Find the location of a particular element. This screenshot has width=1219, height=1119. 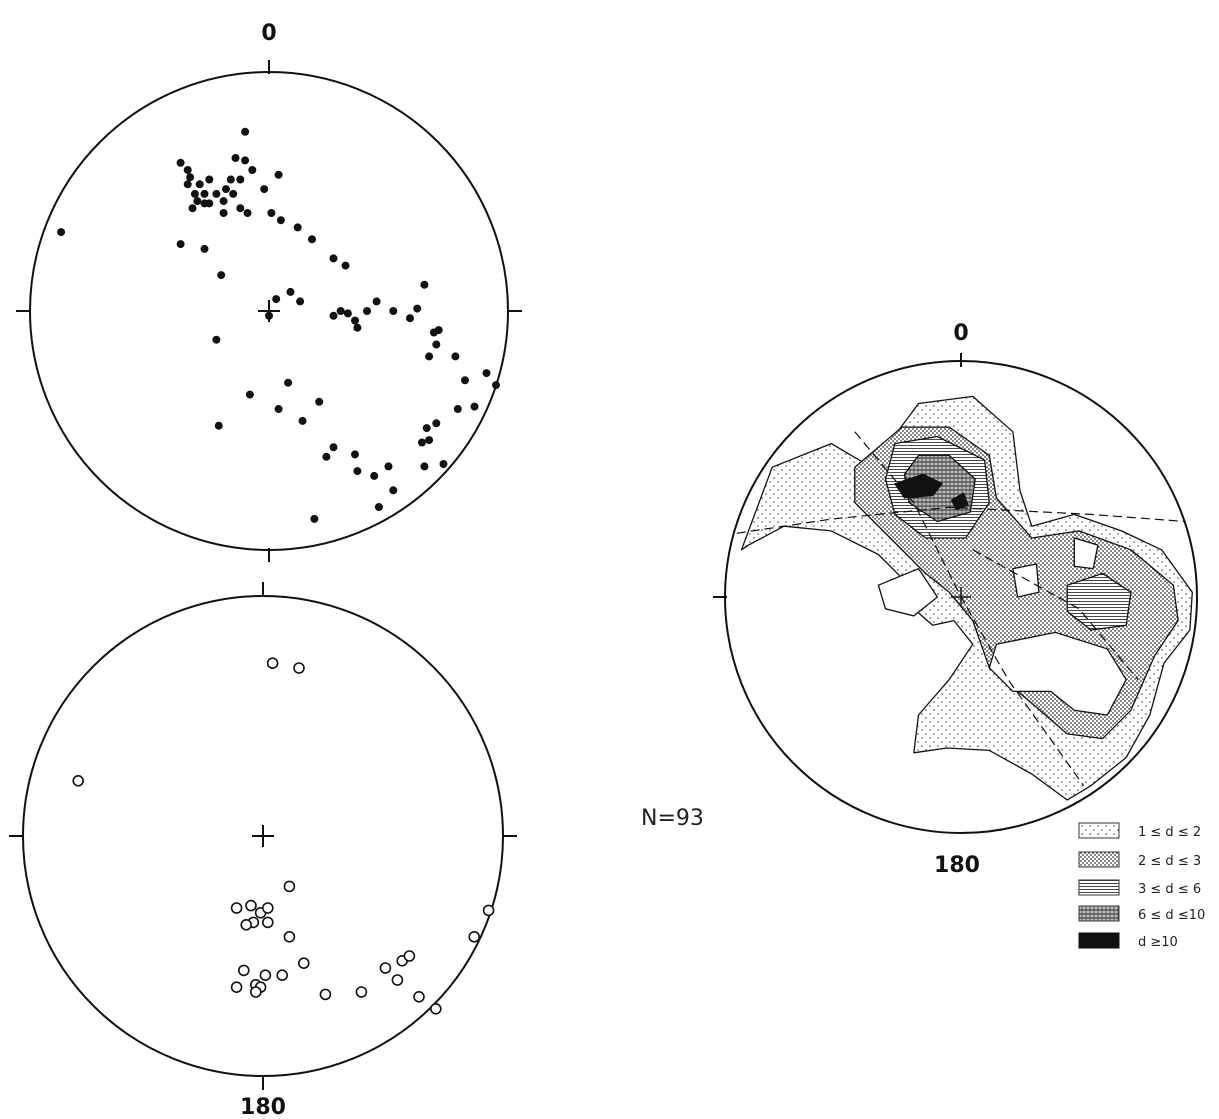

legend-label: 1 ≤ d ≤ 2 is located at coordinates (1169, 832).